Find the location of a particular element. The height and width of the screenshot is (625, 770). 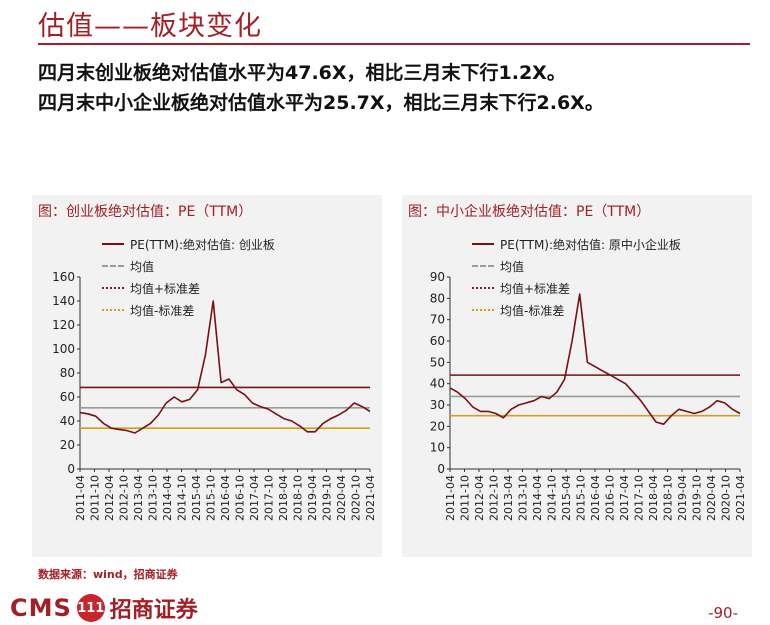

title-underline is located at coordinates (394, 44).